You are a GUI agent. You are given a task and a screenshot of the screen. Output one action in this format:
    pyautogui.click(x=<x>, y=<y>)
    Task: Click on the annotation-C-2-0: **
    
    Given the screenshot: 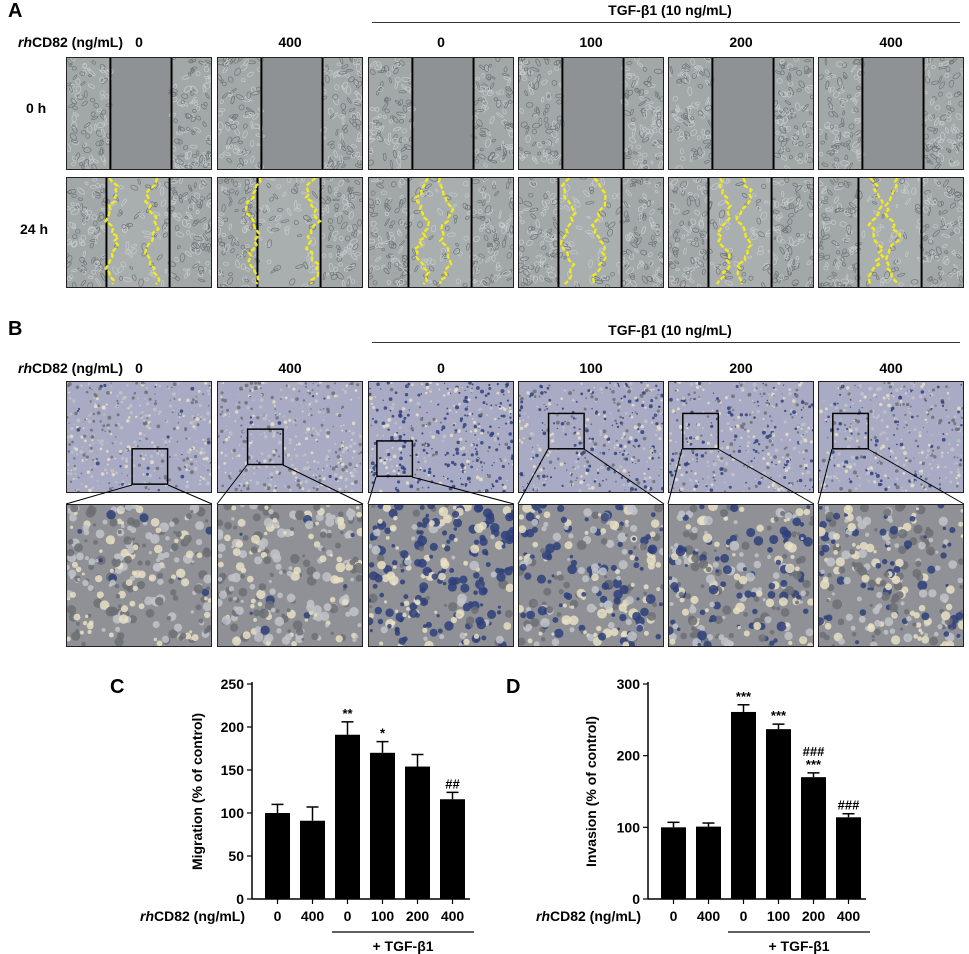 What is the action you would take?
    pyautogui.click(x=347, y=713)
    